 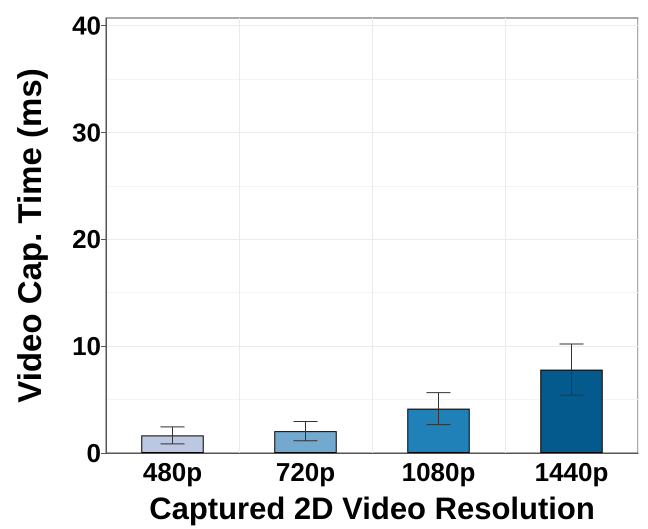 I want to click on x-tick-label: 480p, so click(x=172, y=472).